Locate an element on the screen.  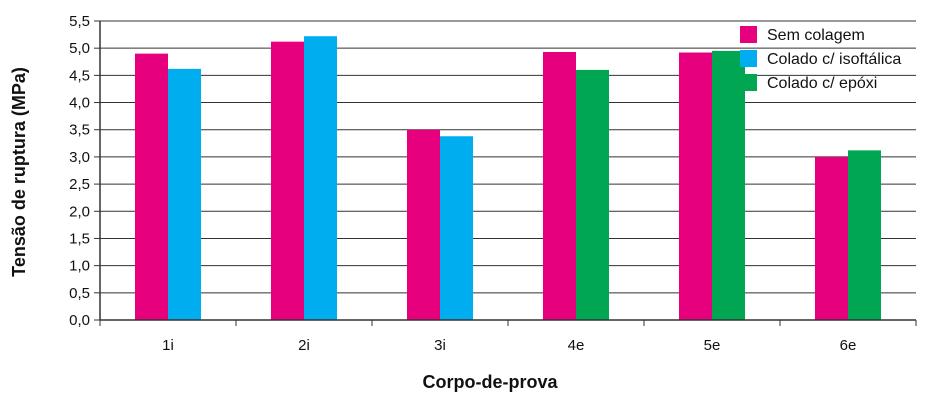
y-tick-label: 4,5 is located at coordinates (79, 75).